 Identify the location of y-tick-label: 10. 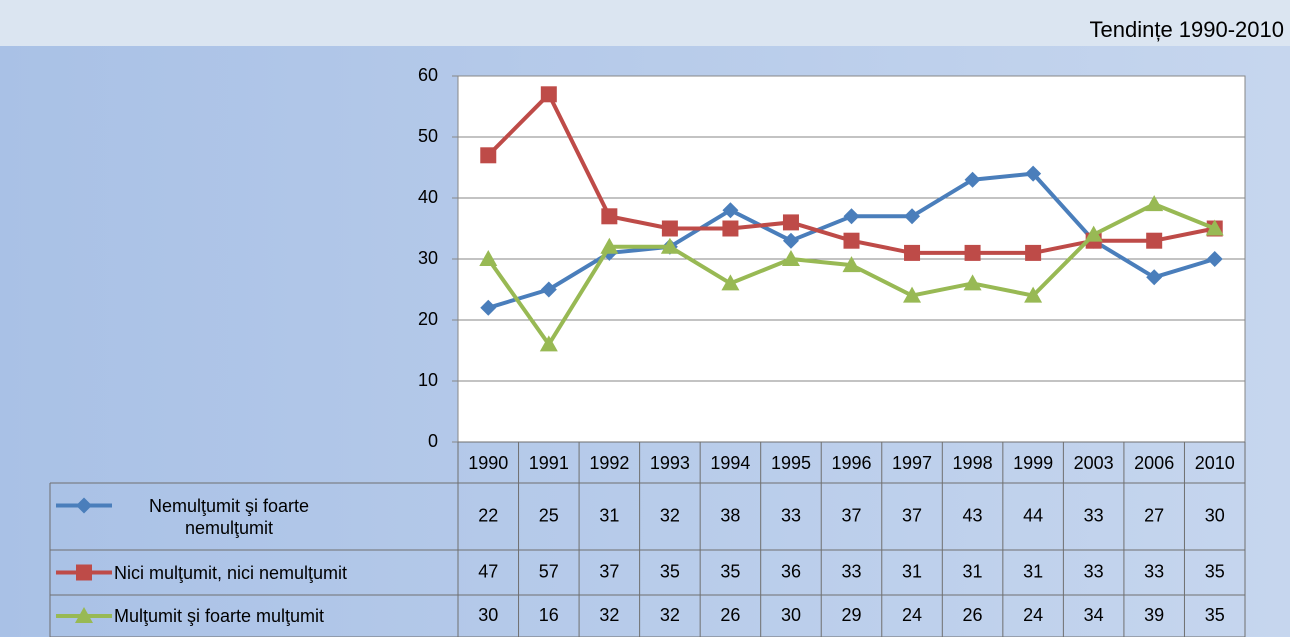
(428, 380).